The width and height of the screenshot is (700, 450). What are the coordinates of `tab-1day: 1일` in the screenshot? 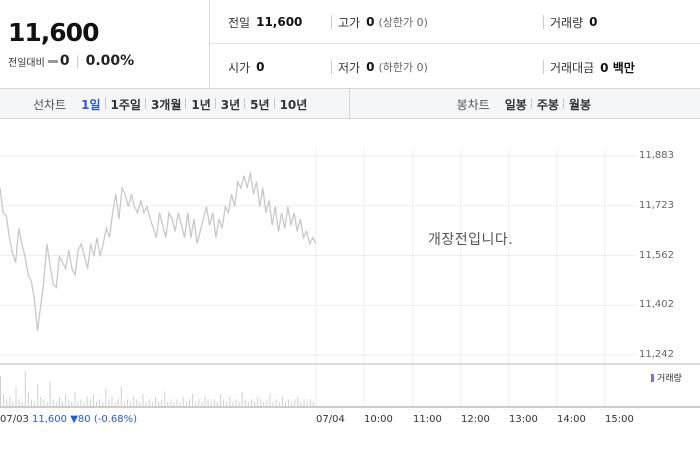 It's located at (91, 104).